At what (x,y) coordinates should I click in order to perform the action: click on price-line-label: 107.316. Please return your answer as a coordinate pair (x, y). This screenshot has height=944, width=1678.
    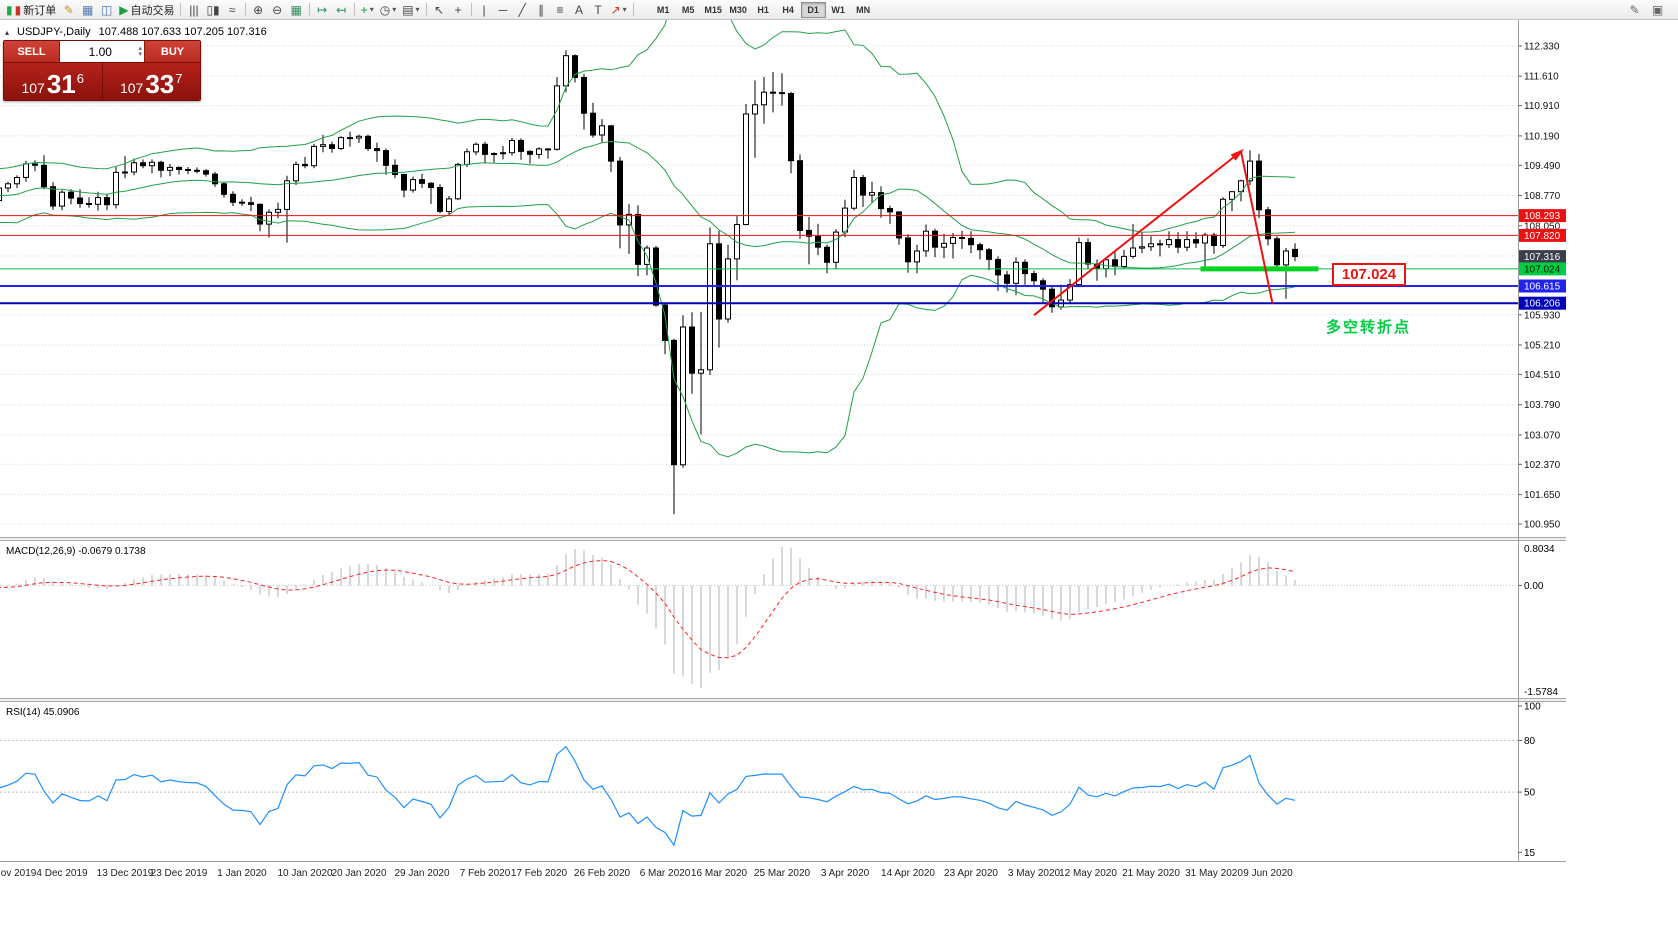
    Looking at the image, I should click on (1542, 257).